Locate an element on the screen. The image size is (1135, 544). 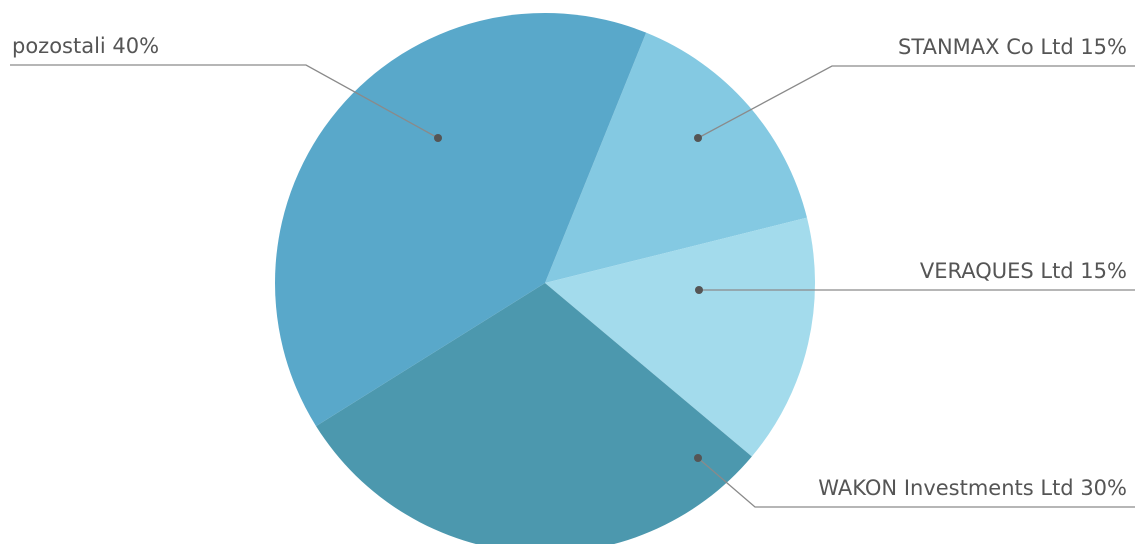
leader-dot-veraques is located at coordinates (699, 290).